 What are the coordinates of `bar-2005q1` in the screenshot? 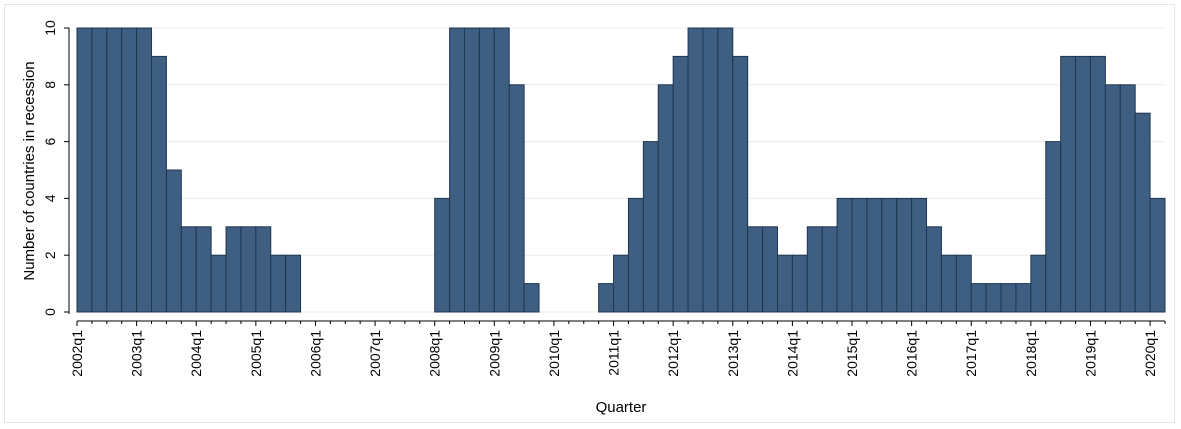 It's located at (263, 269).